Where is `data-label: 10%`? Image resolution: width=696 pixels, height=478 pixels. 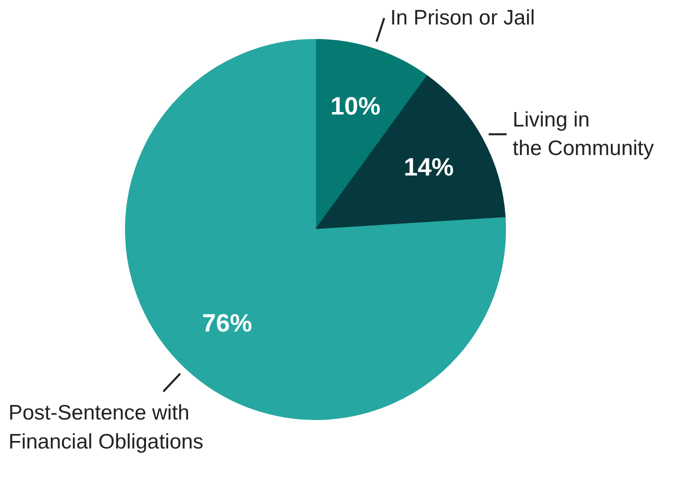
data-label: 10% is located at coordinates (355, 106).